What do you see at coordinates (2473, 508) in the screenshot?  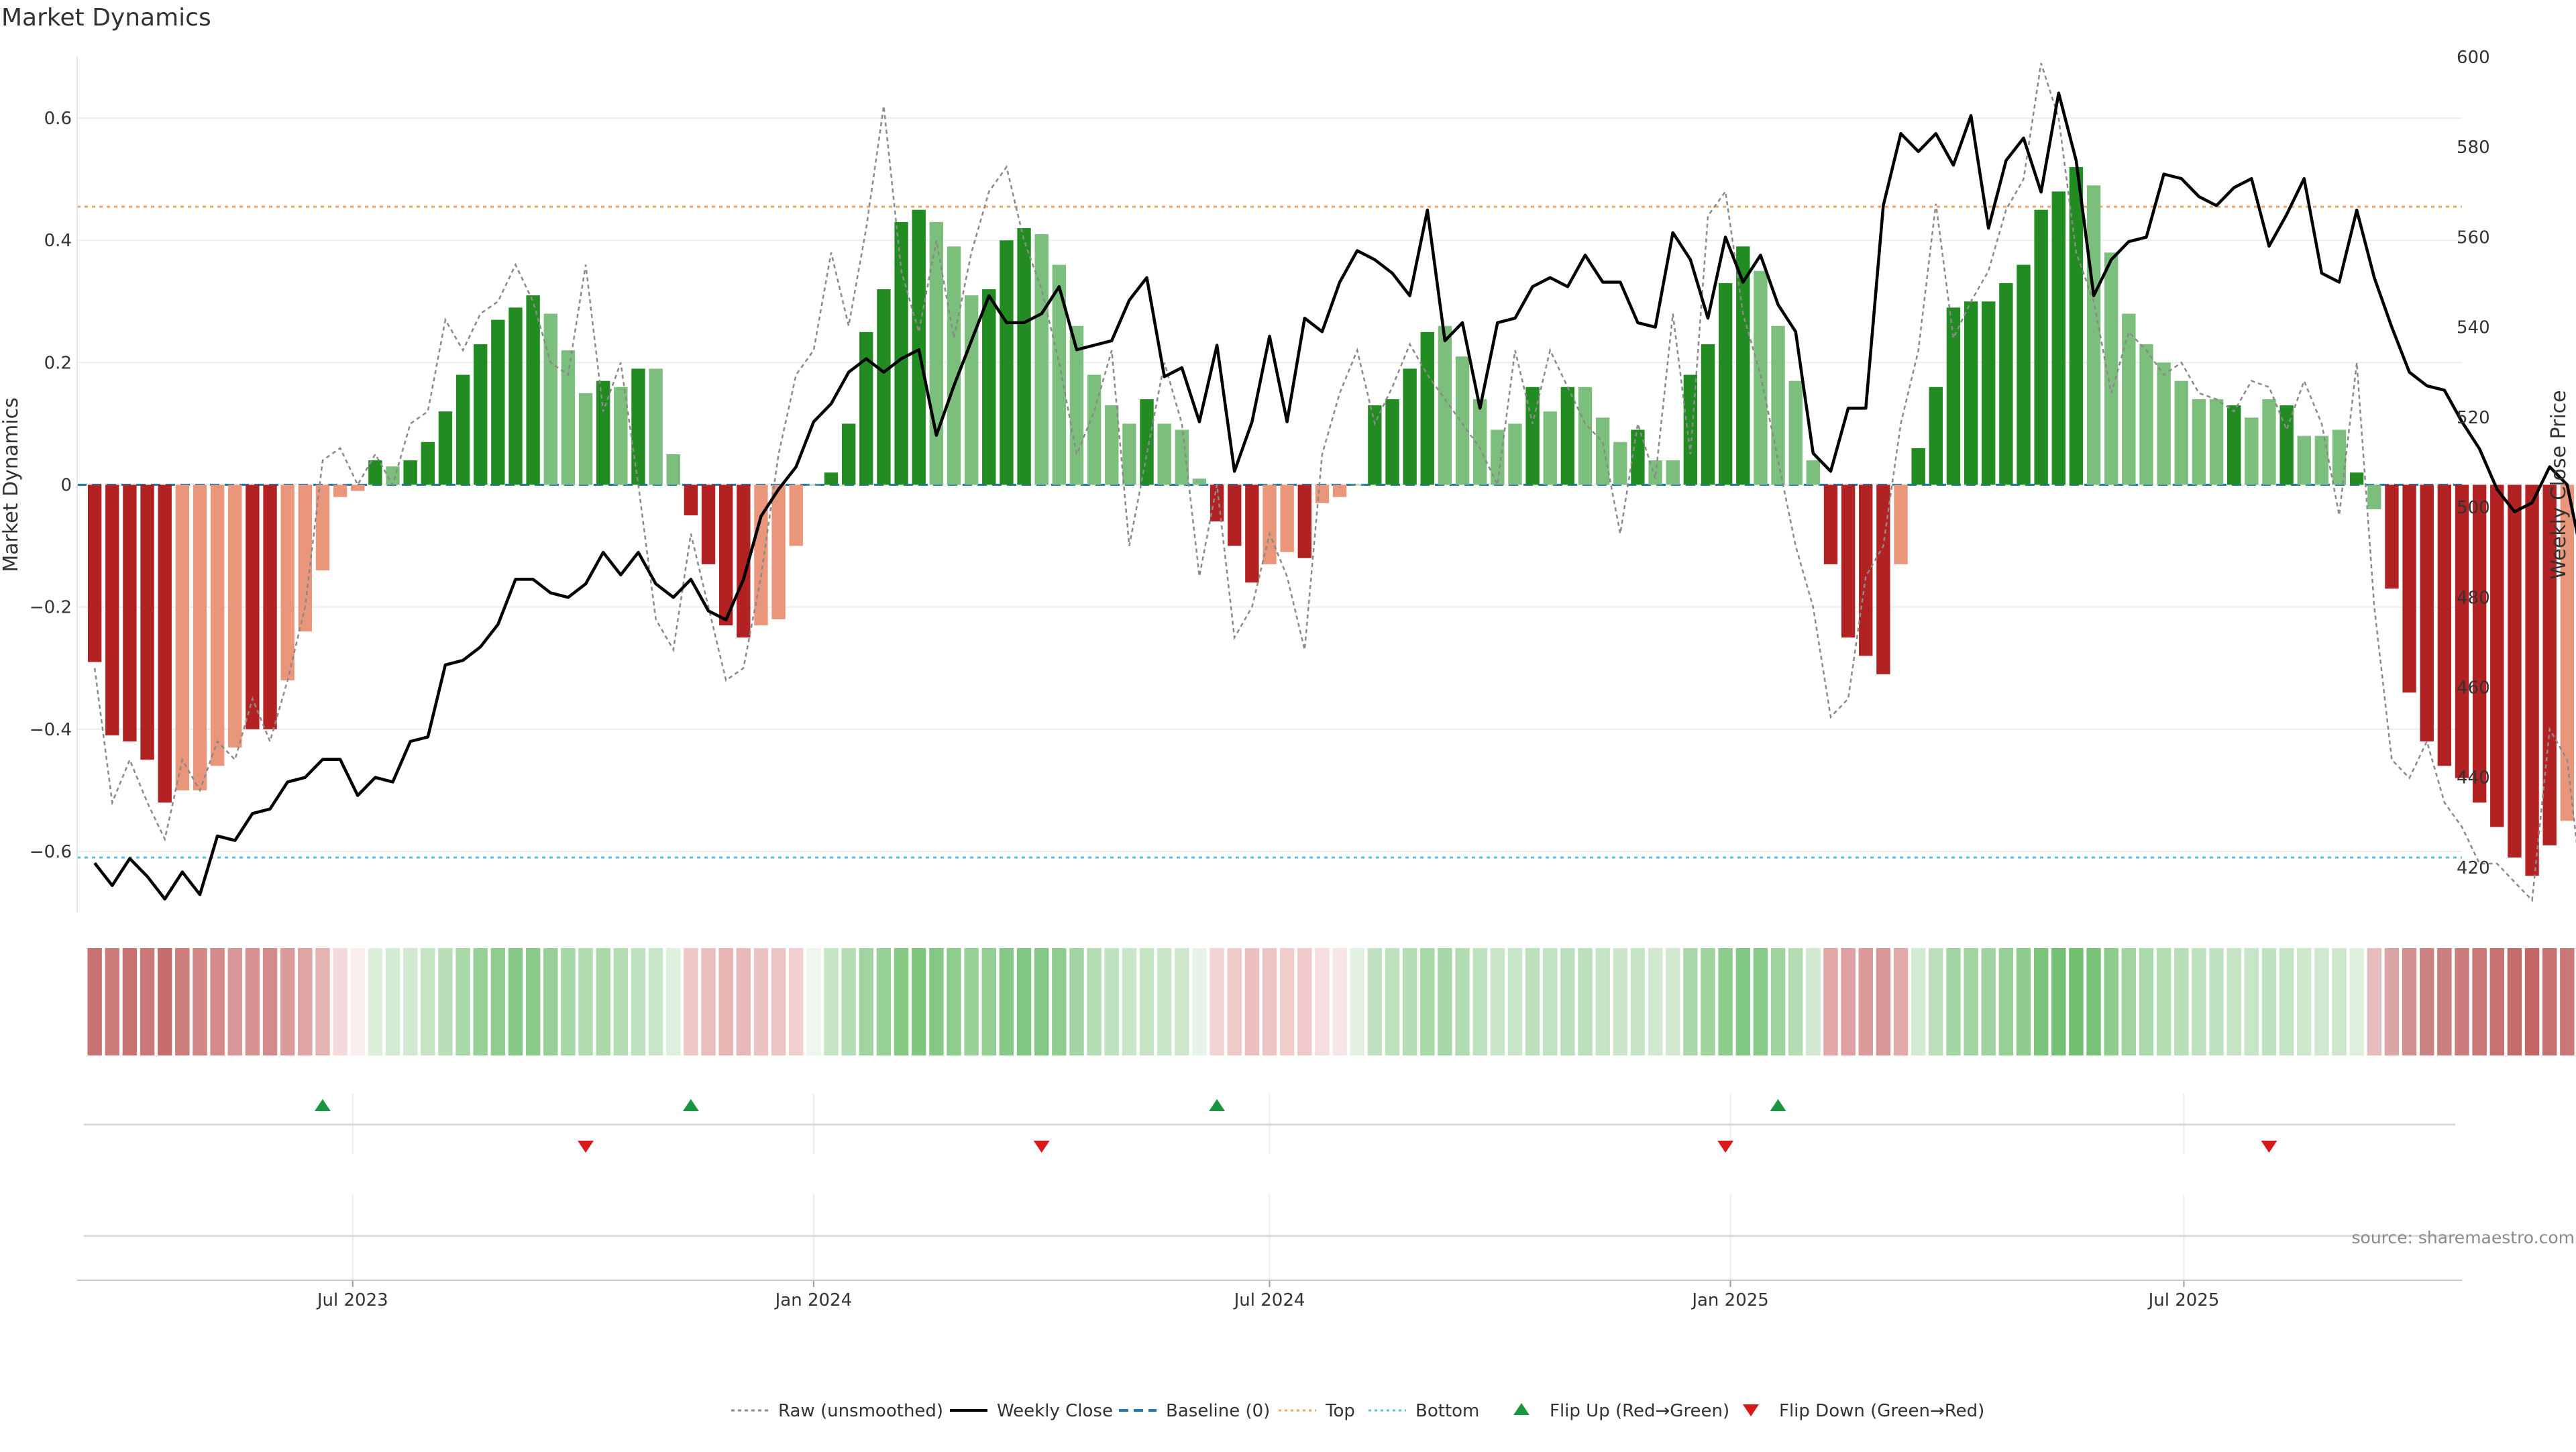 I see `y2-tick-label: 500` at bounding box center [2473, 508].